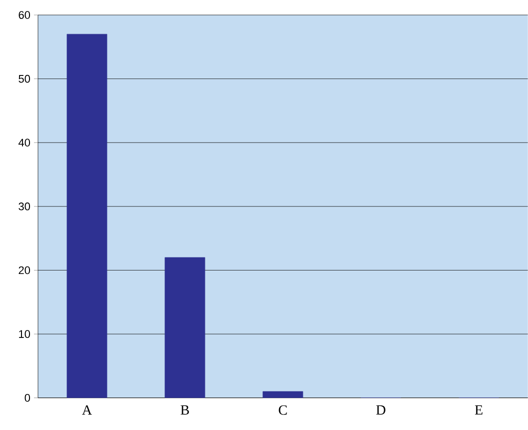 The image size is (528, 430). What do you see at coordinates (87, 410) in the screenshot?
I see `x-tick-label: A` at bounding box center [87, 410].